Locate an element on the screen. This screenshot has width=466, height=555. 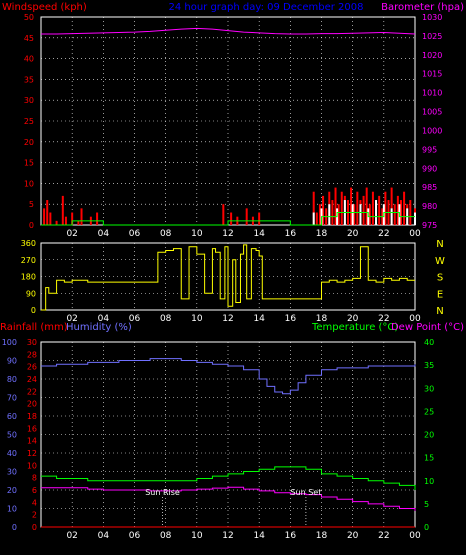
wind-axis-label: Windspeed (kph) is located at coordinates (44, 7).